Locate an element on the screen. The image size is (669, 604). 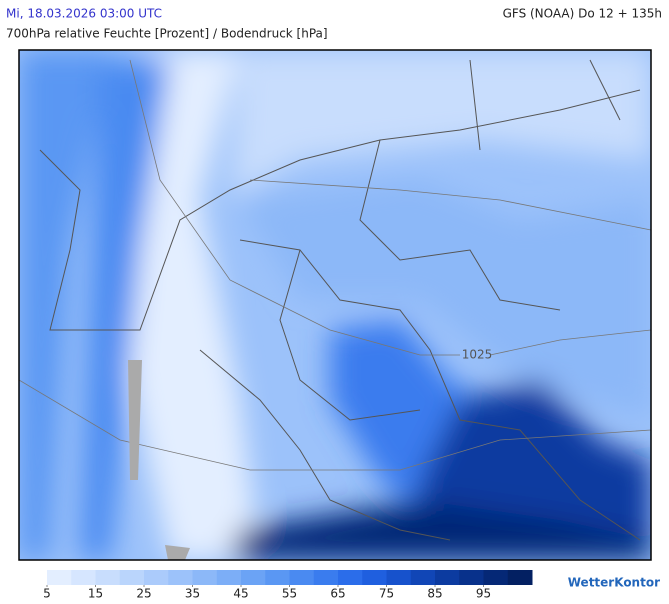
brand-logo: WetterKontor is located at coordinates (614, 583).